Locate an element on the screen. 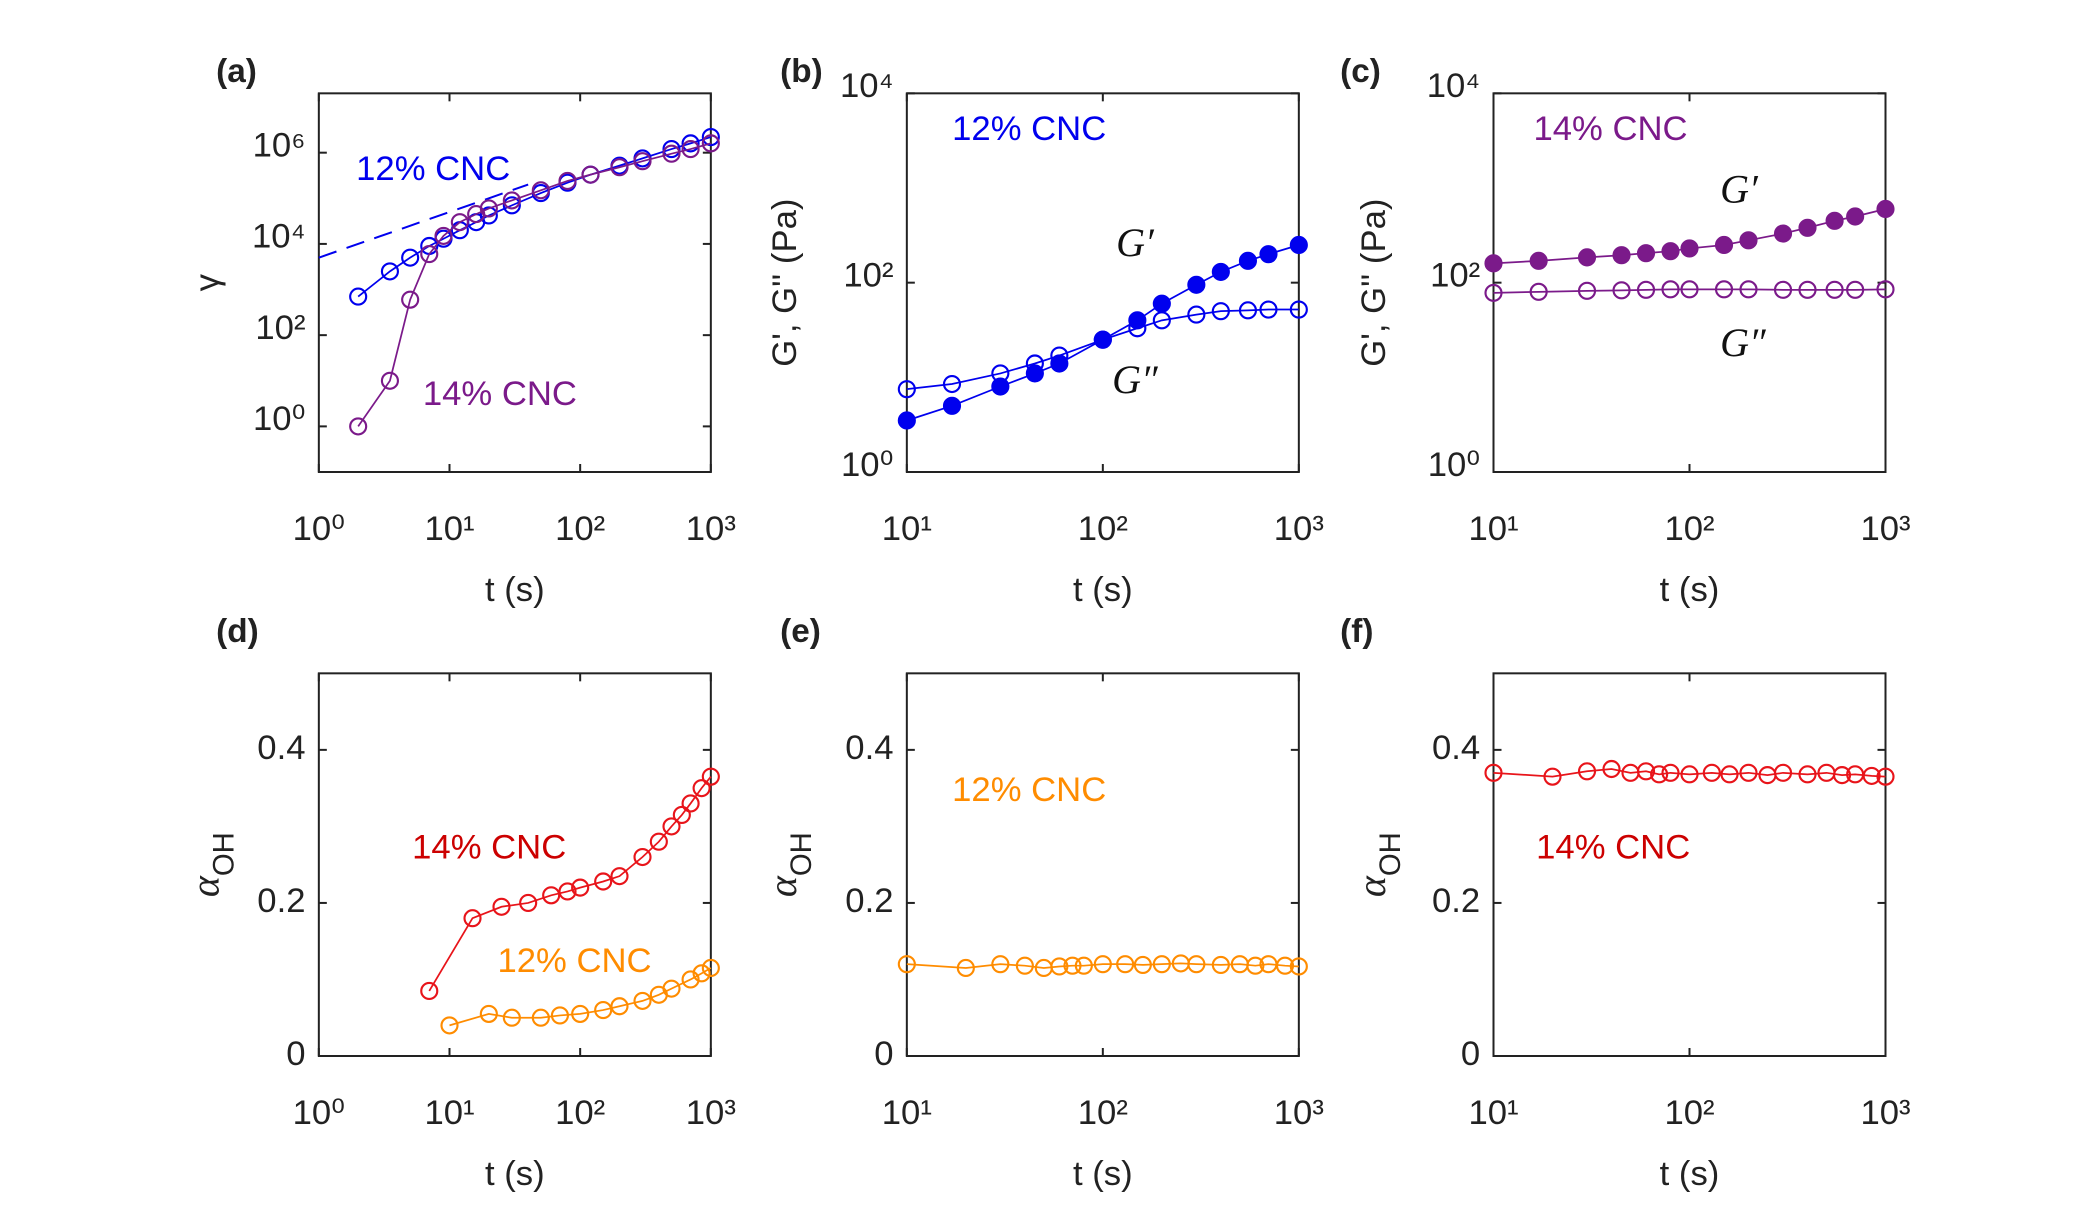 The height and width of the screenshot is (1216, 2075). series-label: G′ is located at coordinates (1739, 189).